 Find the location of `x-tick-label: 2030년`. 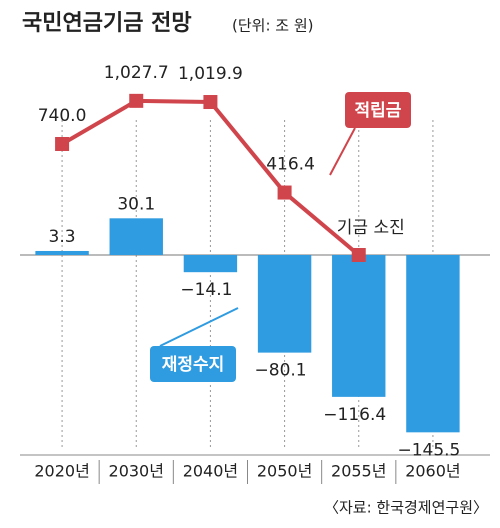

x-tick-label: 2030년 is located at coordinates (136, 471).